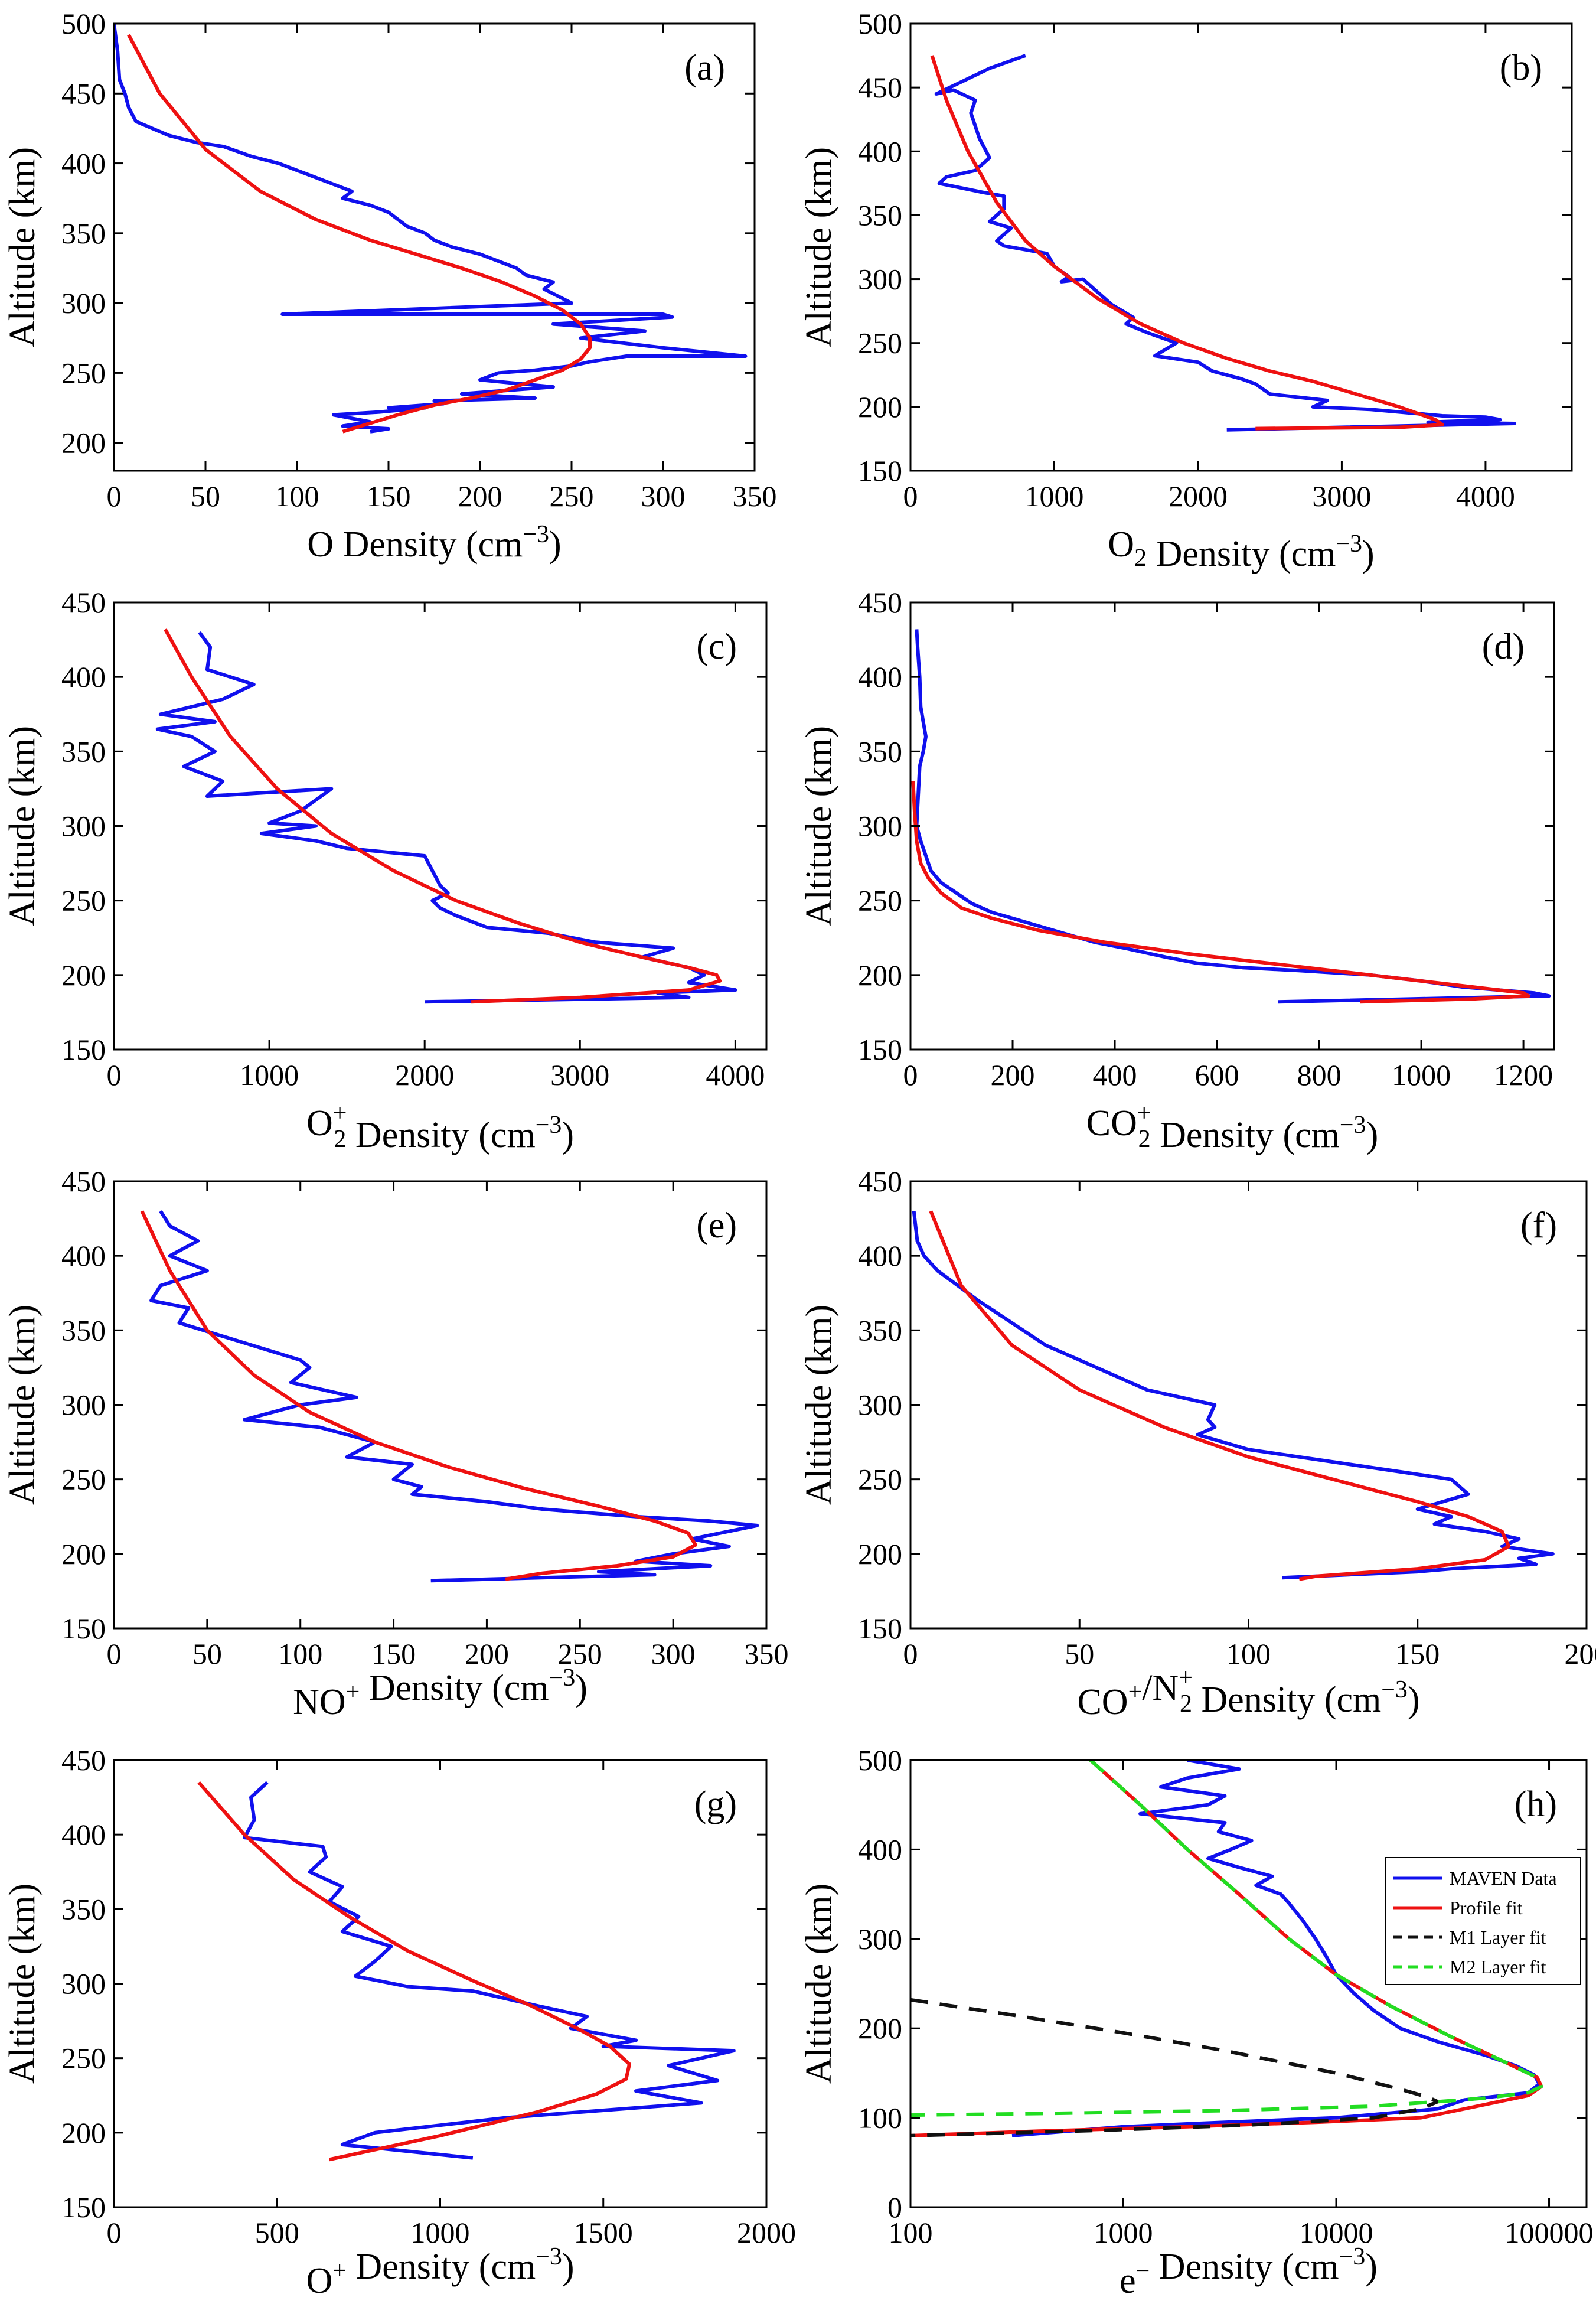 The image size is (1596, 2320). I want to click on series-fit-f, so click(1220, 1395).